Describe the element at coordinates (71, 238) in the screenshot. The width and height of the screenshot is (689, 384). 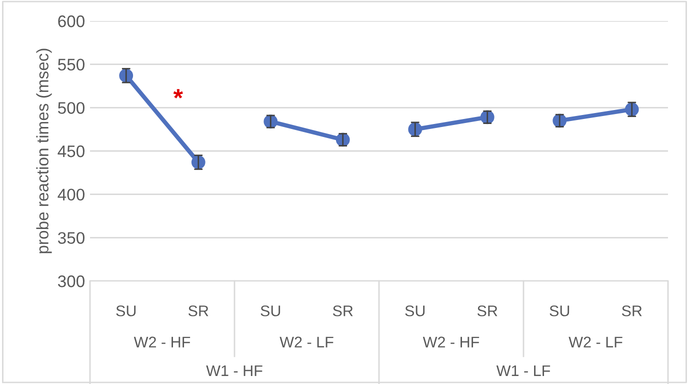
I see `y-tick-label: 350` at that location.